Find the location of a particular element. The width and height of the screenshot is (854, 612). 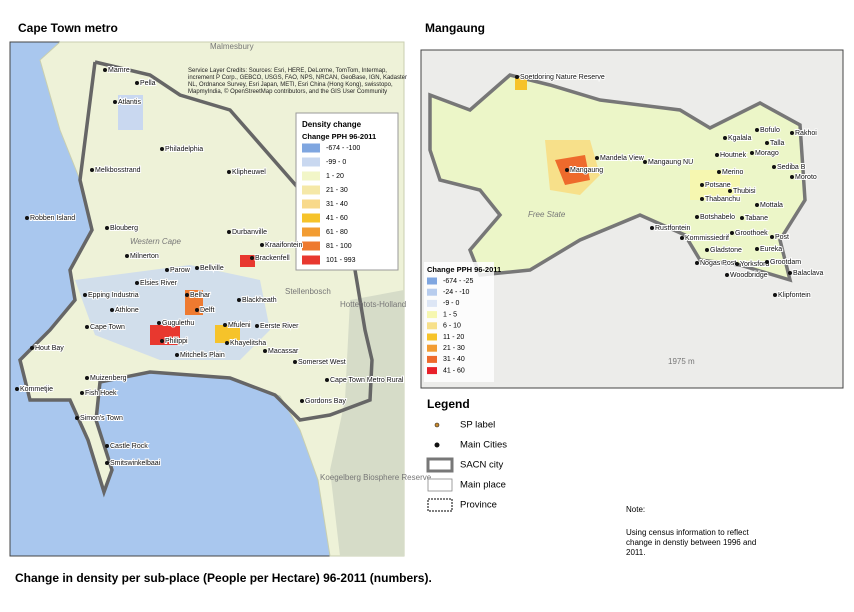

legend-label: 61 - 80 is located at coordinates (337, 232).